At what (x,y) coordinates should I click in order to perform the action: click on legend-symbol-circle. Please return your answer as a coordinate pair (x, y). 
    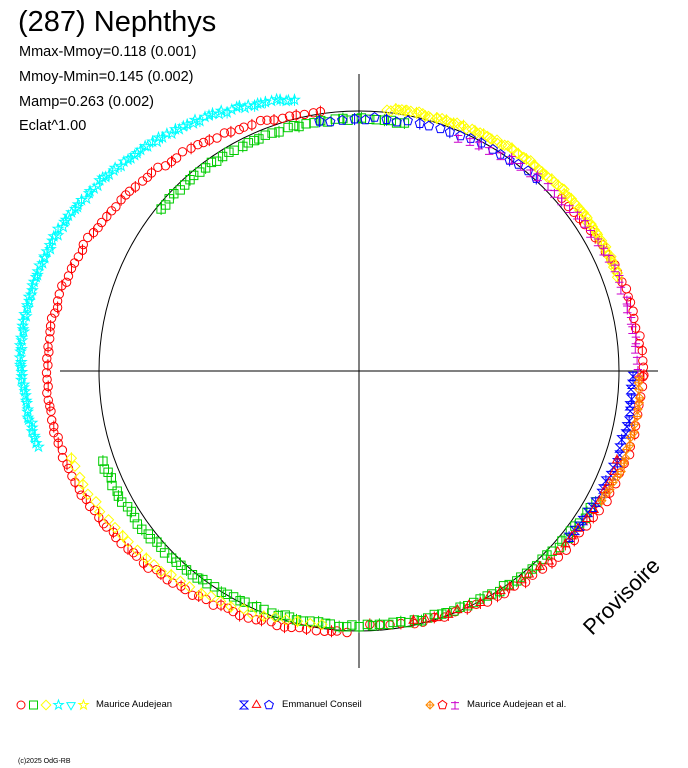
    Looking at the image, I should click on (21, 705).